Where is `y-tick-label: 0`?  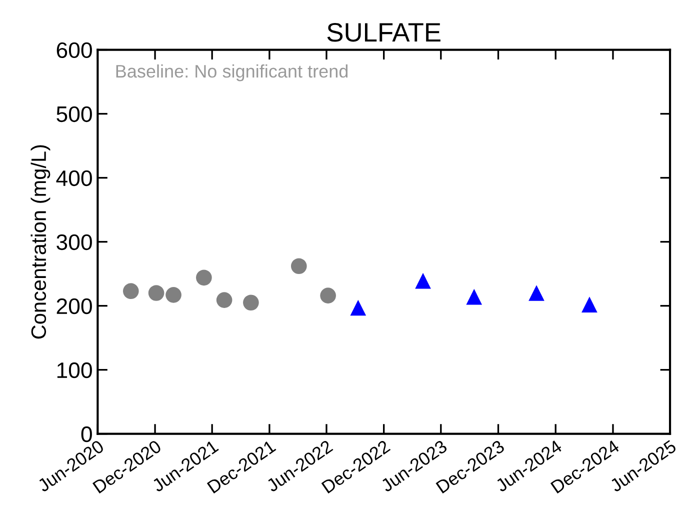
y-tick-label: 0 is located at coordinates (86, 434).